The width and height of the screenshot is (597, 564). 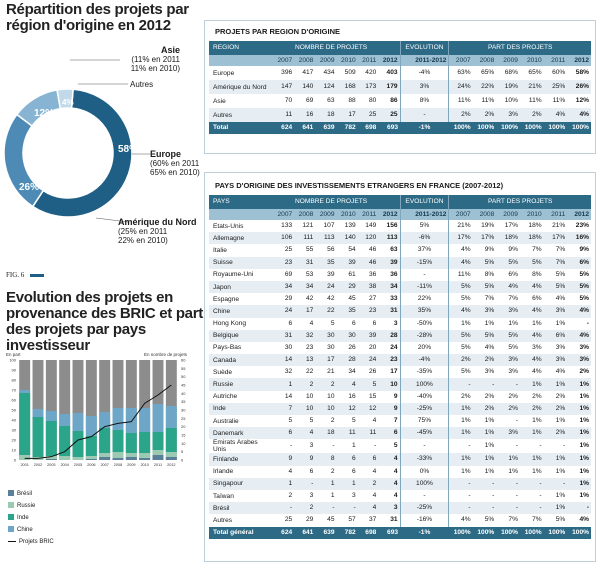 I want to click on country_table-cell: 7%, so click(x=560, y=262).